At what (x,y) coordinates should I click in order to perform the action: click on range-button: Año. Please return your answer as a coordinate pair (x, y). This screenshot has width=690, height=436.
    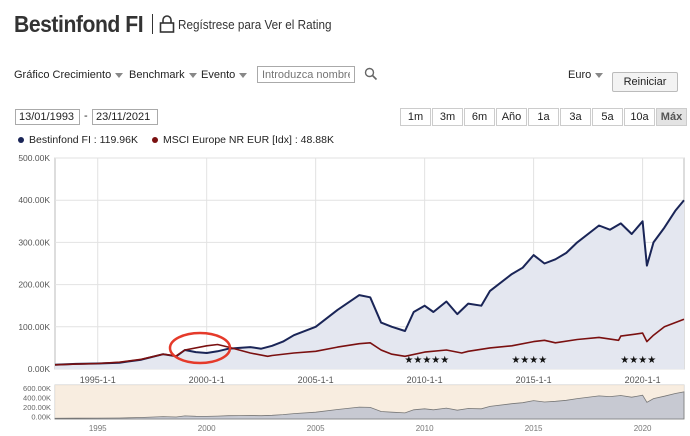
    Looking at the image, I should click on (511, 117).